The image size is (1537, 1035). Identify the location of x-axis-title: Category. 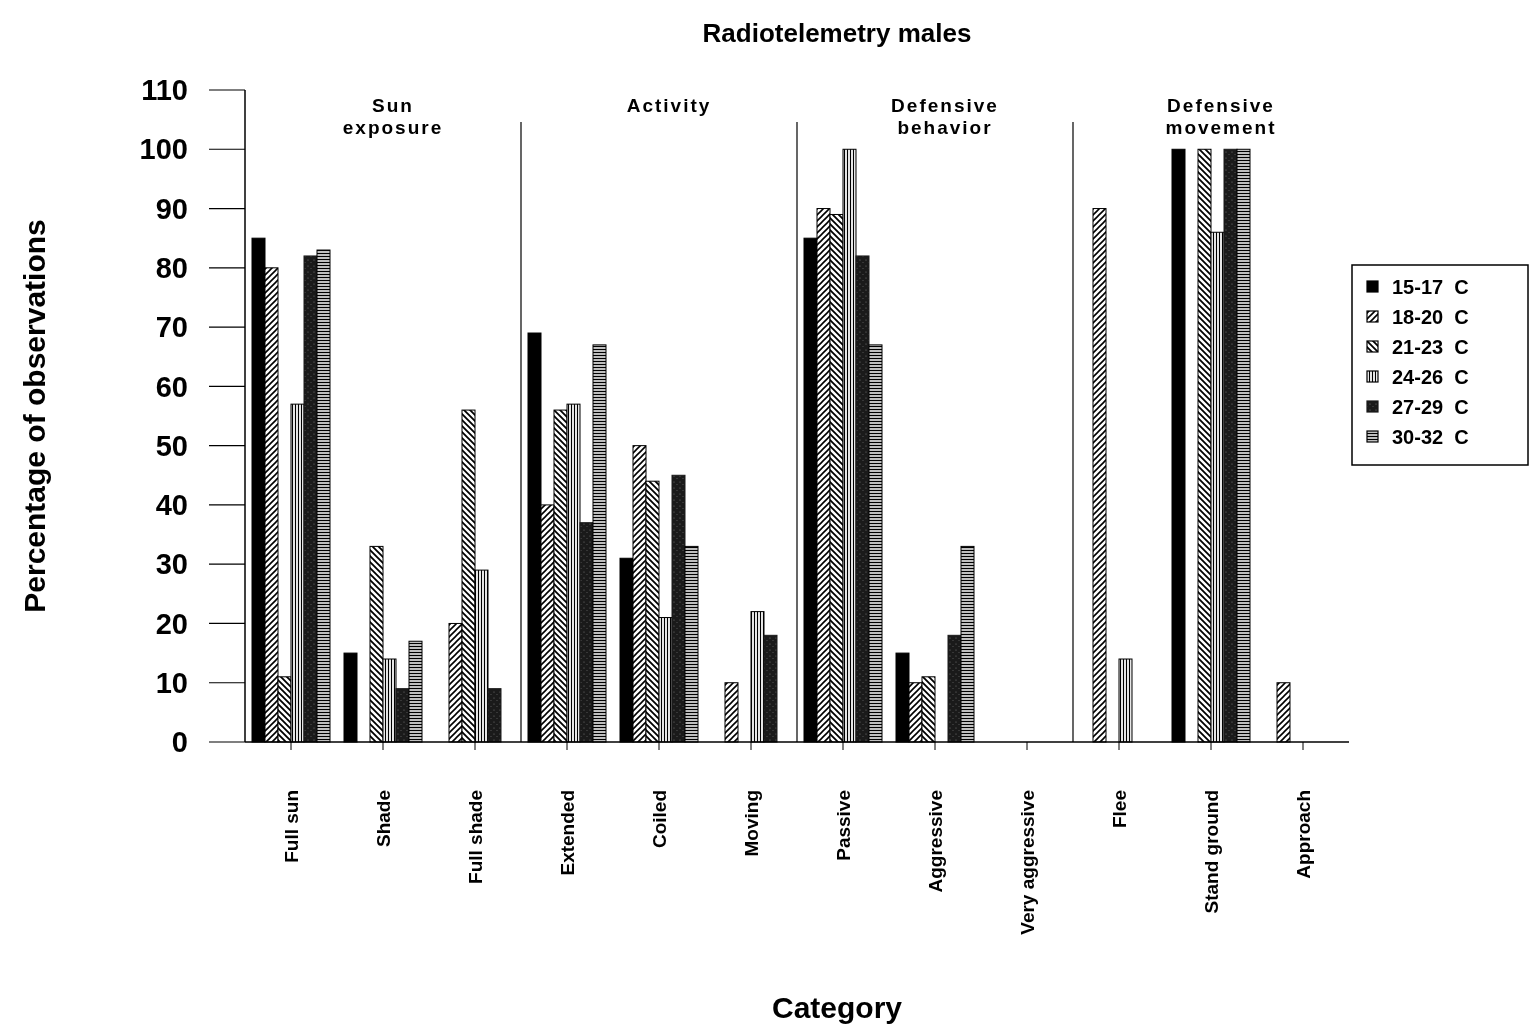
(837, 1007).